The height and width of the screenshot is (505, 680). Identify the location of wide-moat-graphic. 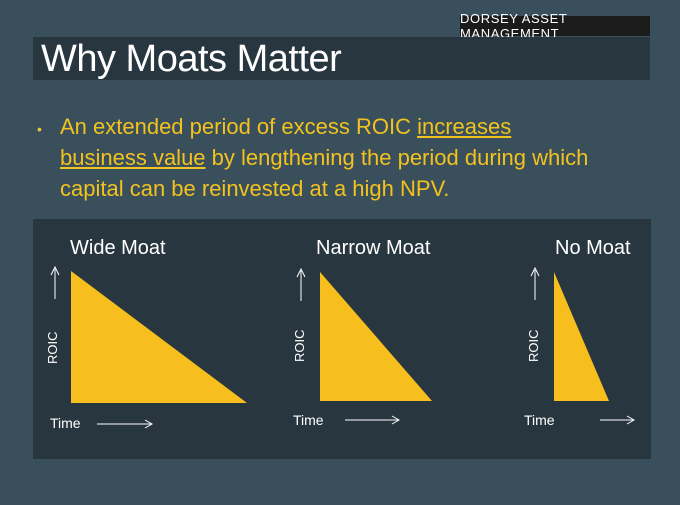
(148, 347).